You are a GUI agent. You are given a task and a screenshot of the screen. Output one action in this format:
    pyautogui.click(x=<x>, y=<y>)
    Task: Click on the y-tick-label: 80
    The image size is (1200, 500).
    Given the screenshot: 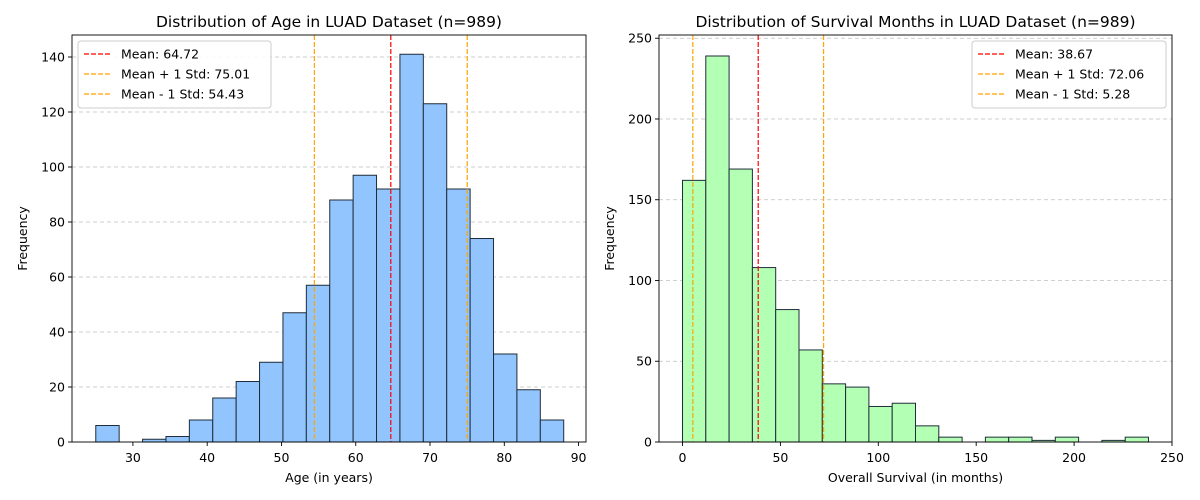 What is the action you would take?
    pyautogui.click(x=57, y=222)
    